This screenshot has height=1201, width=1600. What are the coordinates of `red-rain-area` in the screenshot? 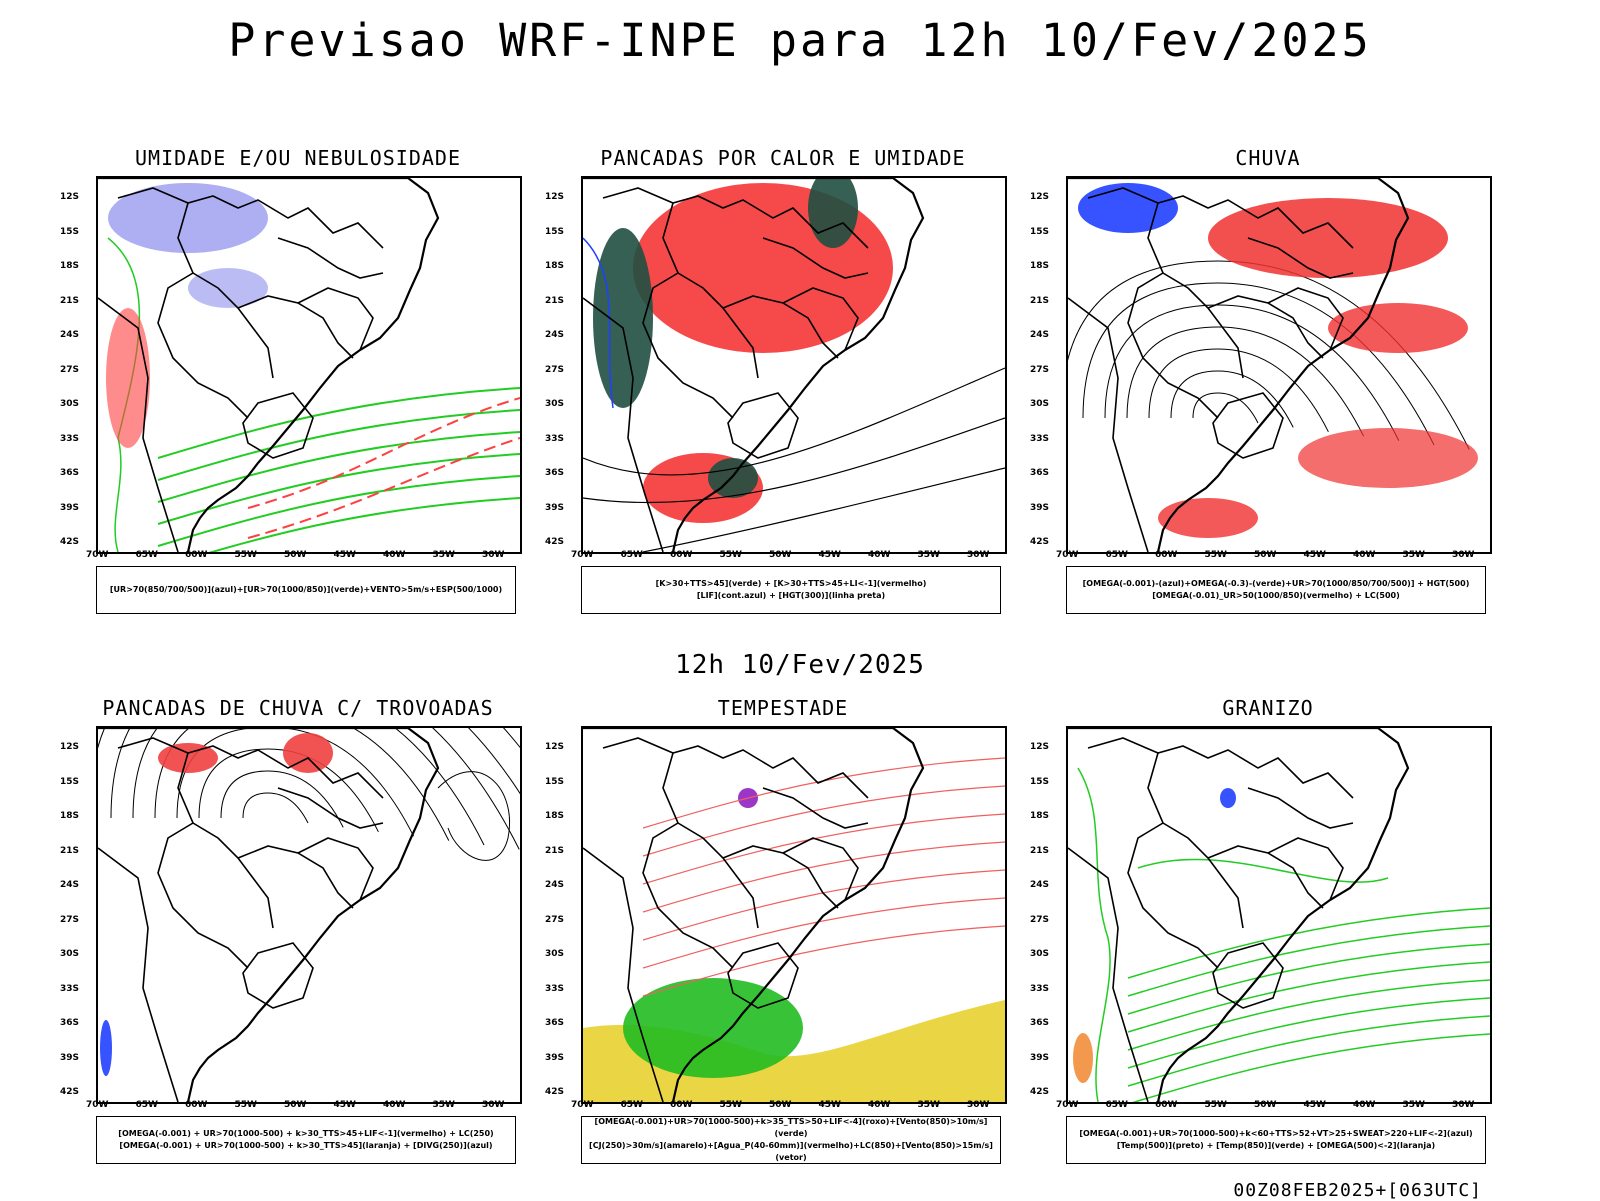 It's located at (1208, 518).